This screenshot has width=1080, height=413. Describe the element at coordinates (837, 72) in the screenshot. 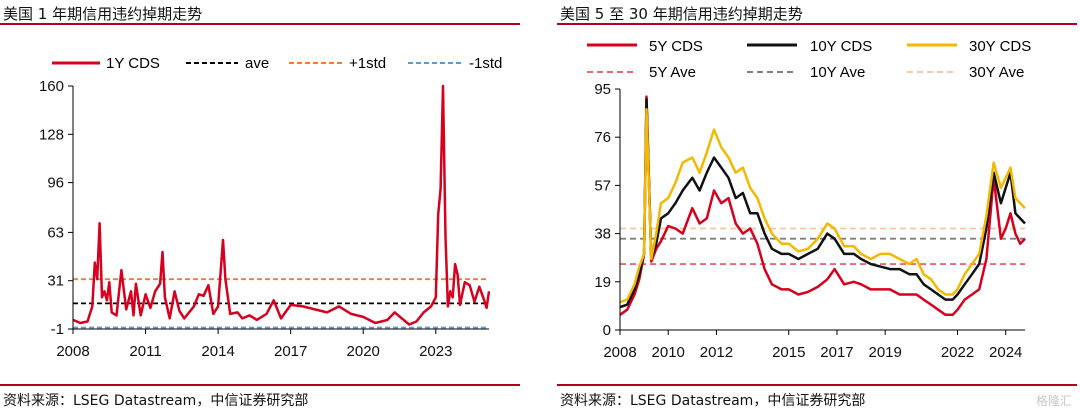

I see `legend-label-10y-ave: 10Y Ave` at that location.